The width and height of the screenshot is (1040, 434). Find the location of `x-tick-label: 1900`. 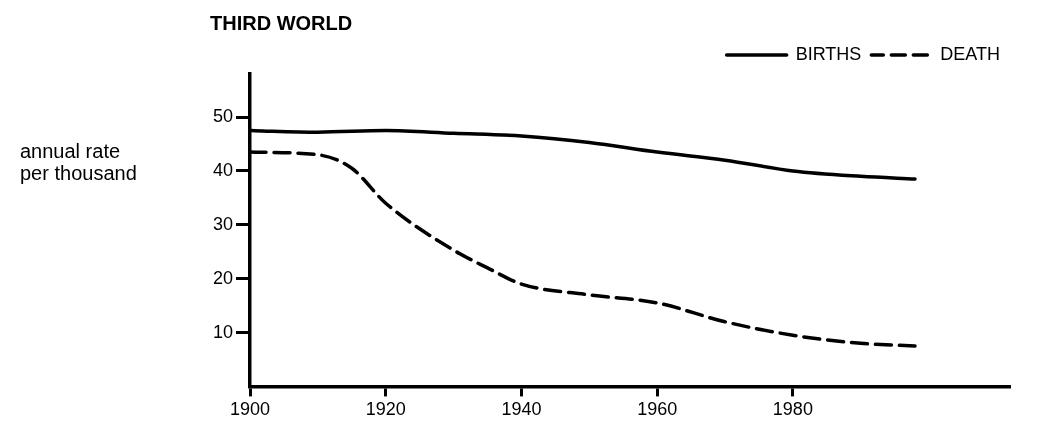

x-tick-label: 1900 is located at coordinates (250, 409).